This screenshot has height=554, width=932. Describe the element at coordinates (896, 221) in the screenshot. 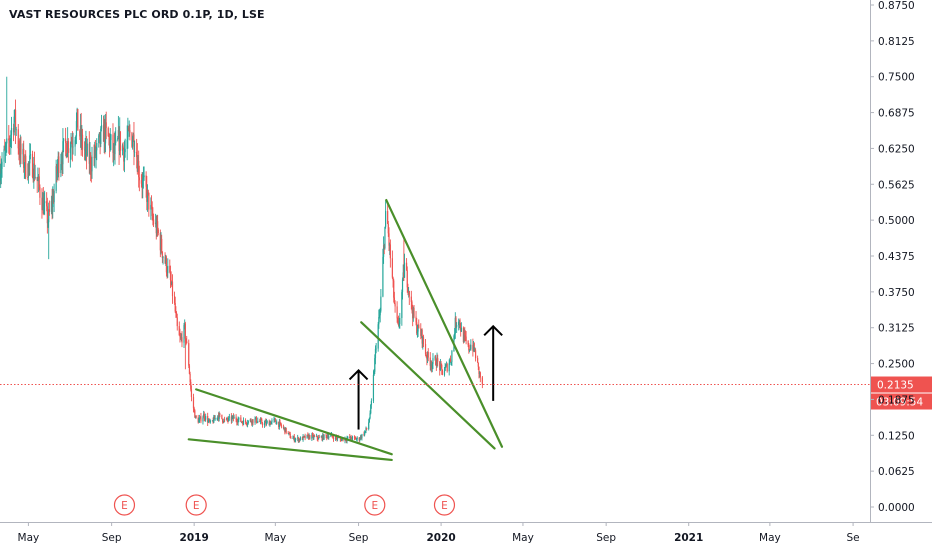

I see `y-tick-label: 0.5000` at that location.